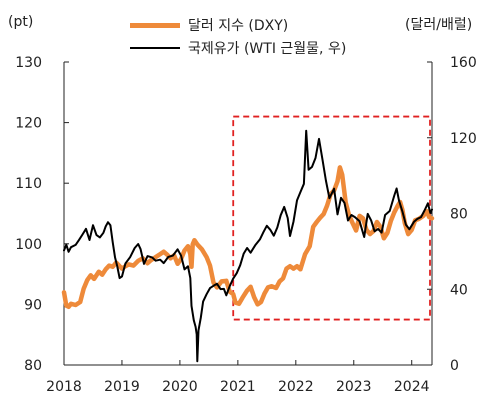 The height and width of the screenshot is (405, 489). Describe the element at coordinates (459, 290) in the screenshot. I see `right-tick-label: 40` at that location.